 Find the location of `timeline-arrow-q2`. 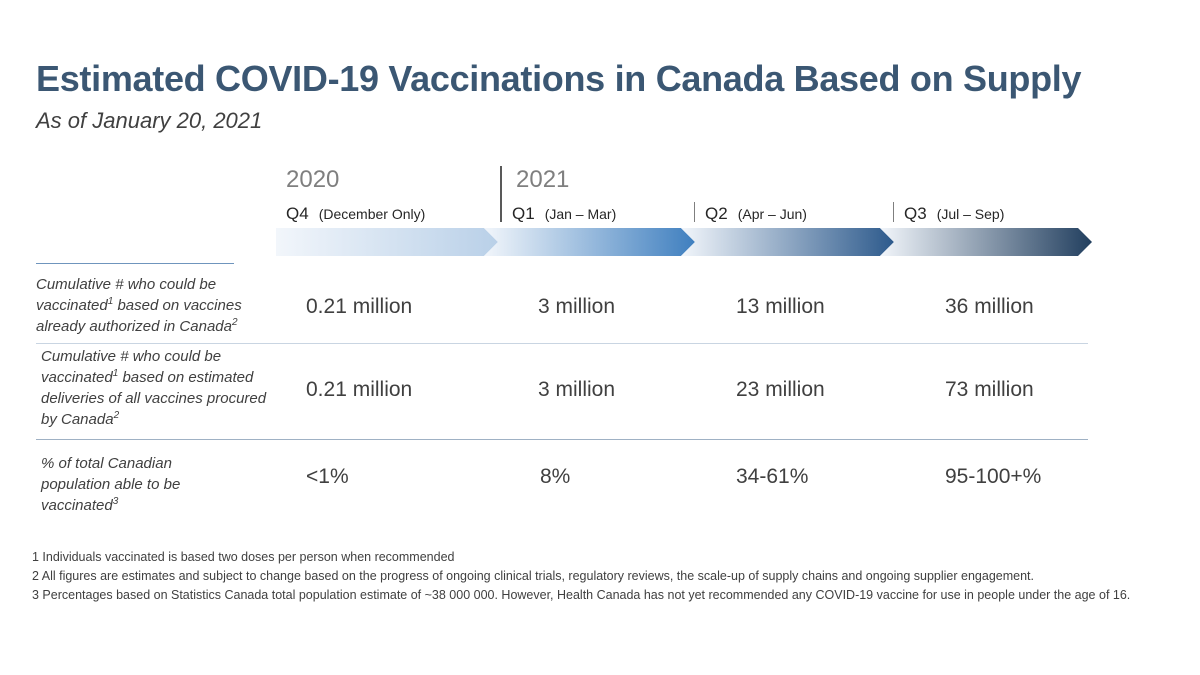

timeline-arrow-q2 is located at coordinates (787, 242).